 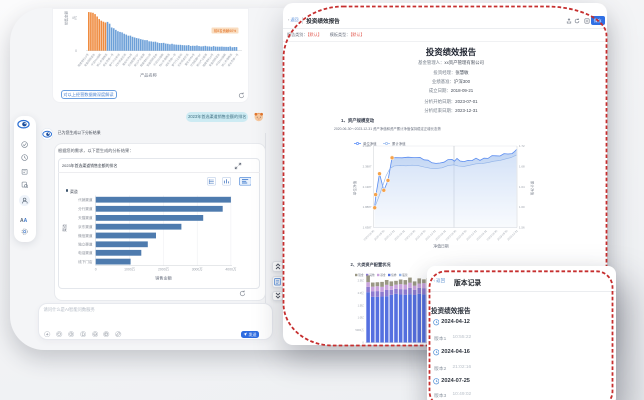 I want to click on svg-text: 京东渠道, so click(x=85, y=226).